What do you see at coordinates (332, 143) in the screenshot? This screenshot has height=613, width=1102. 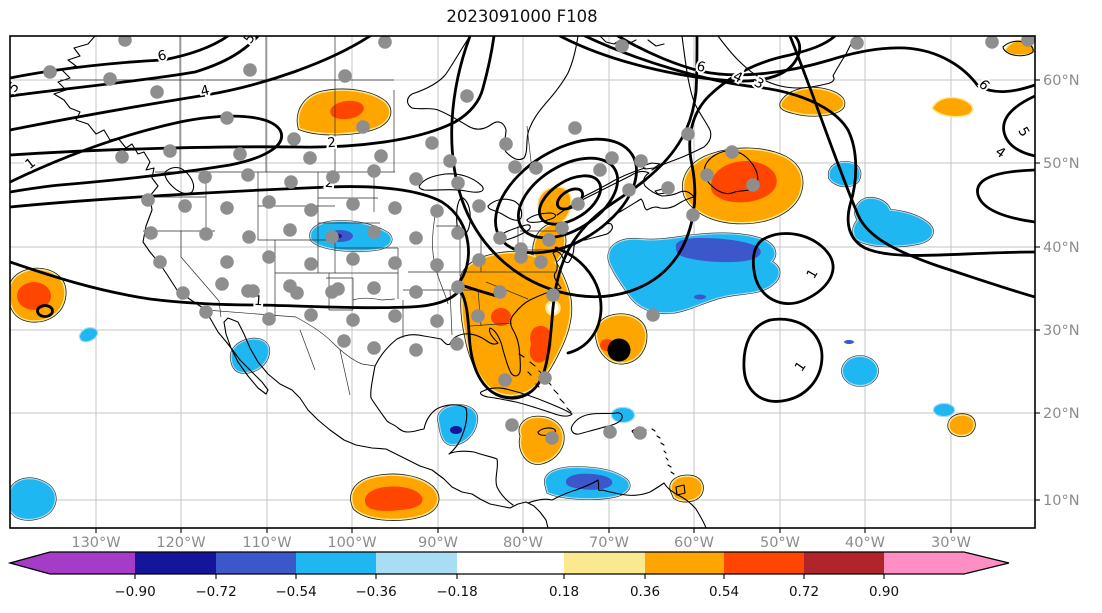 I see `contour-label: 2` at bounding box center [332, 143].